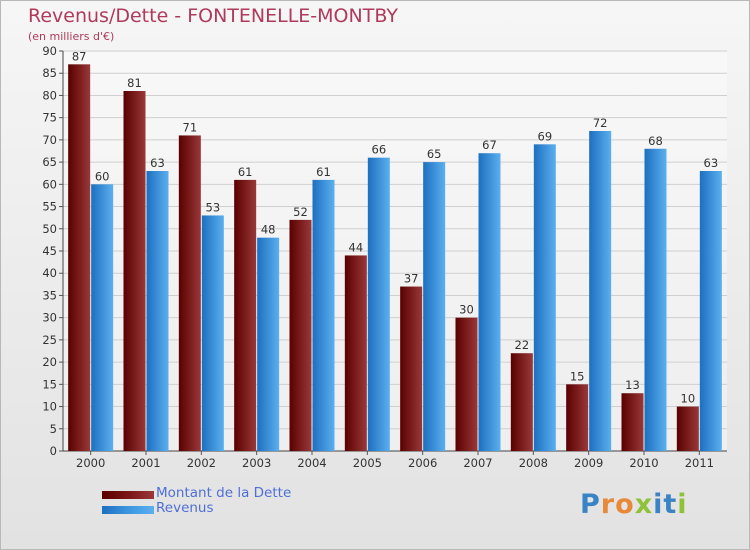 Image resolution: width=750 pixels, height=550 pixels. Describe the element at coordinates (590, 504) in the screenshot. I see `logo-letter: P` at that location.